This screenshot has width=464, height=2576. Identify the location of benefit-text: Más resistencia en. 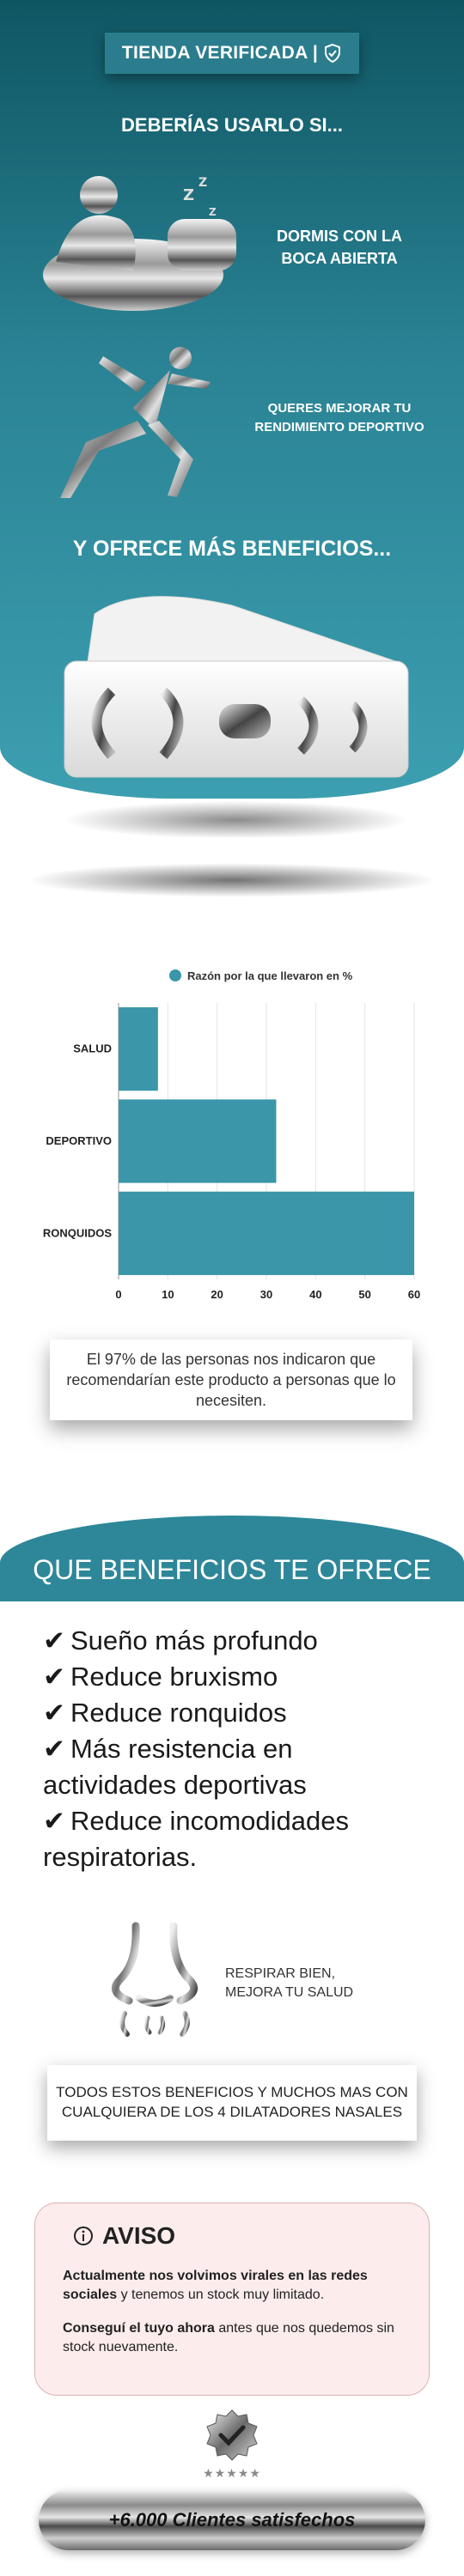
(181, 1749).